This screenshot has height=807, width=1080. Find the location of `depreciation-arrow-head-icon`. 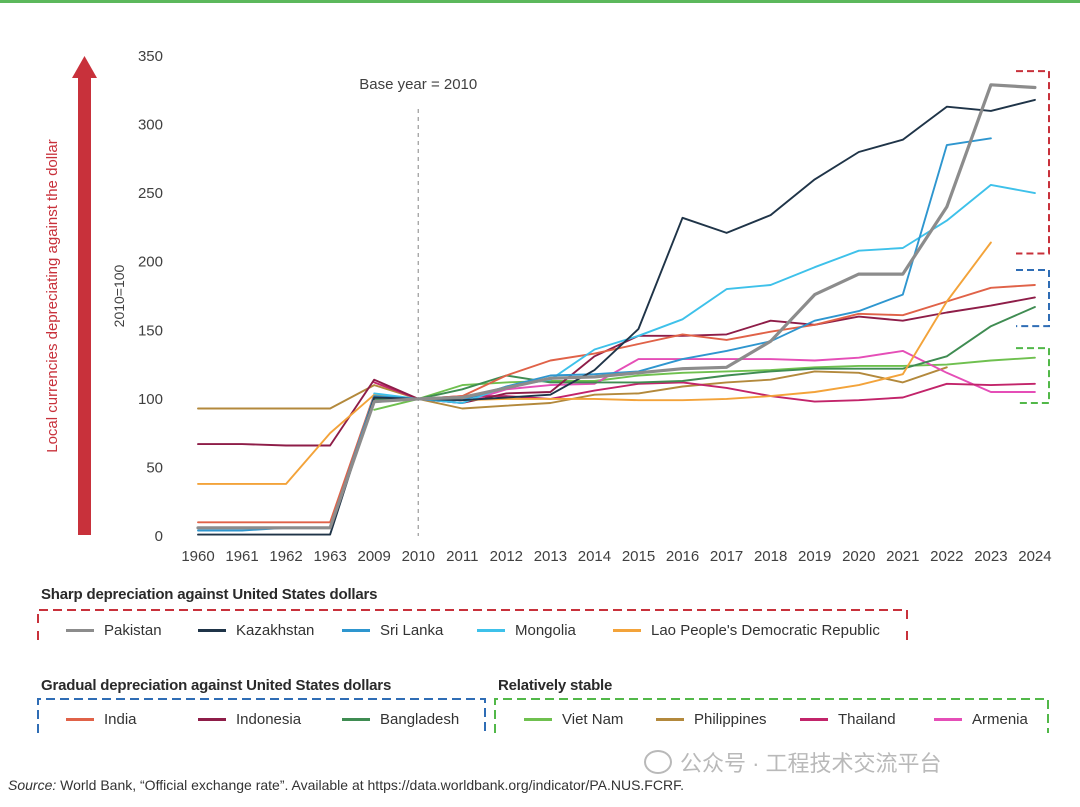

depreciation-arrow-head-icon is located at coordinates (84, 67).